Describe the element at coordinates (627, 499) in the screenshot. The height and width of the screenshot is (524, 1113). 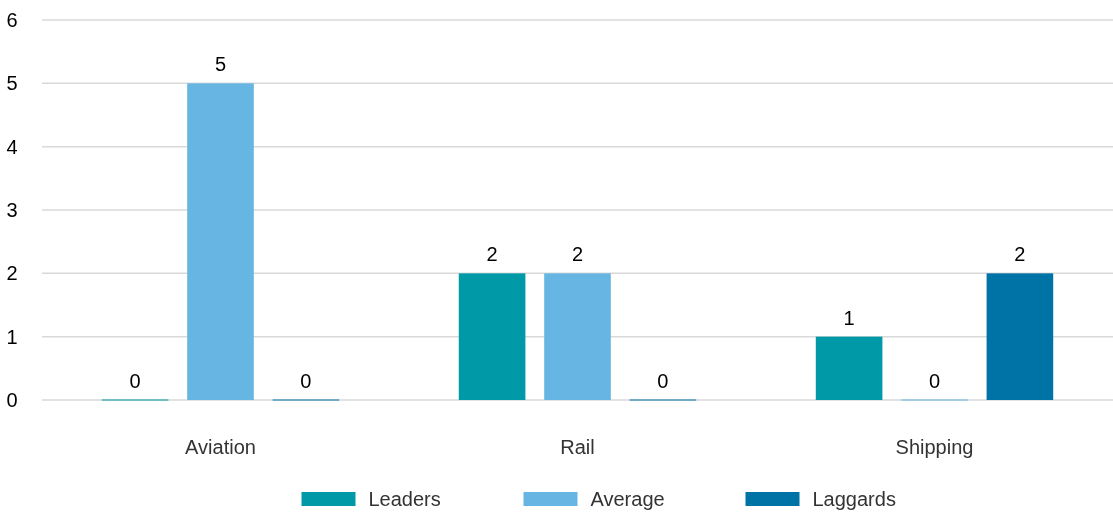
I see `legend-label: Average` at that location.